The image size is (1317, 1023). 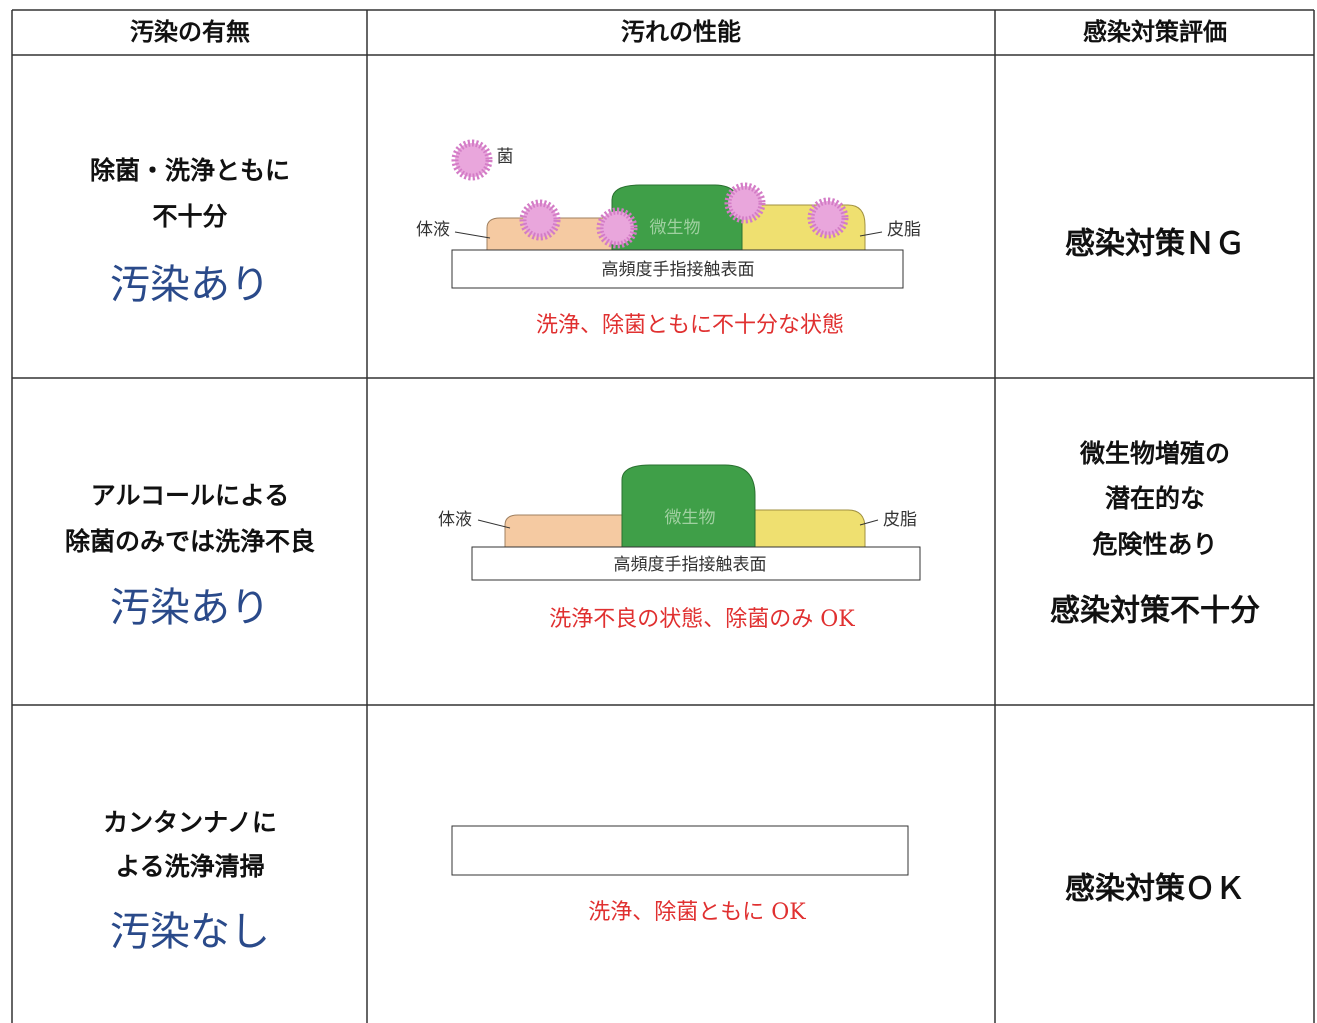 What do you see at coordinates (190, 32) in the screenshot?
I see `column-header: 汚染の有無` at bounding box center [190, 32].